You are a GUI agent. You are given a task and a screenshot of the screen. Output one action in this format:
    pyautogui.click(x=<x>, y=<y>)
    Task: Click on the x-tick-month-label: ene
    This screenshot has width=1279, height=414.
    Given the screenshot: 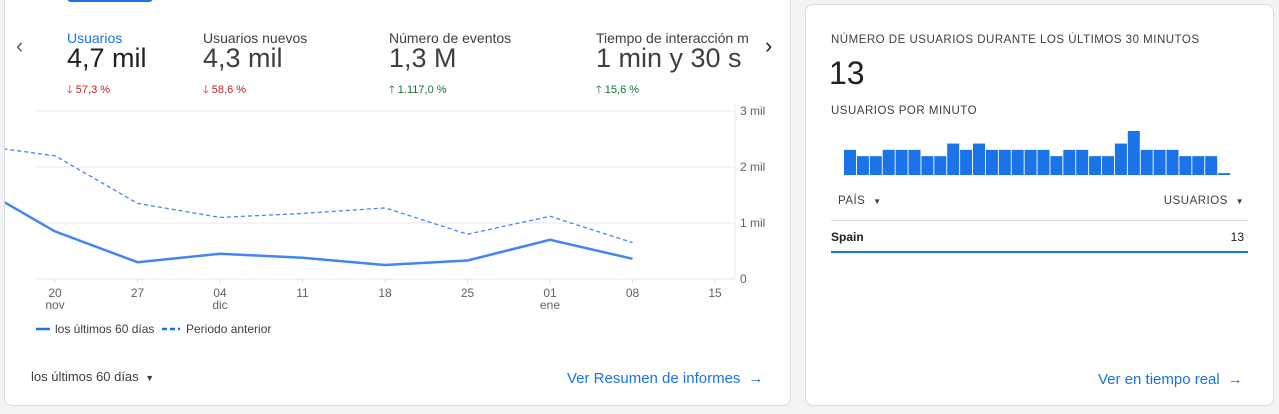 What is the action you would take?
    pyautogui.click(x=550, y=305)
    